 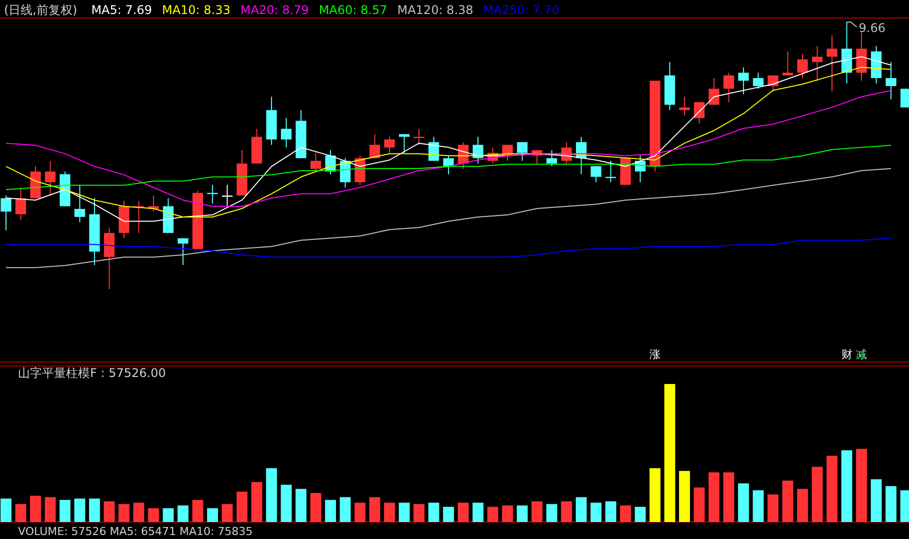 I want to click on text: MA10: 8.33, so click(x=196, y=10).